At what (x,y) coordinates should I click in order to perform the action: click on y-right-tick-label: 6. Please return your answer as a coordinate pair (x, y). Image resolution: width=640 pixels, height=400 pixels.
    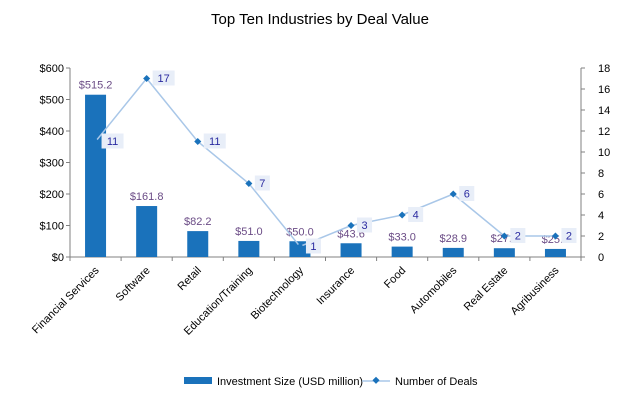
    Looking at the image, I should click on (601, 195).